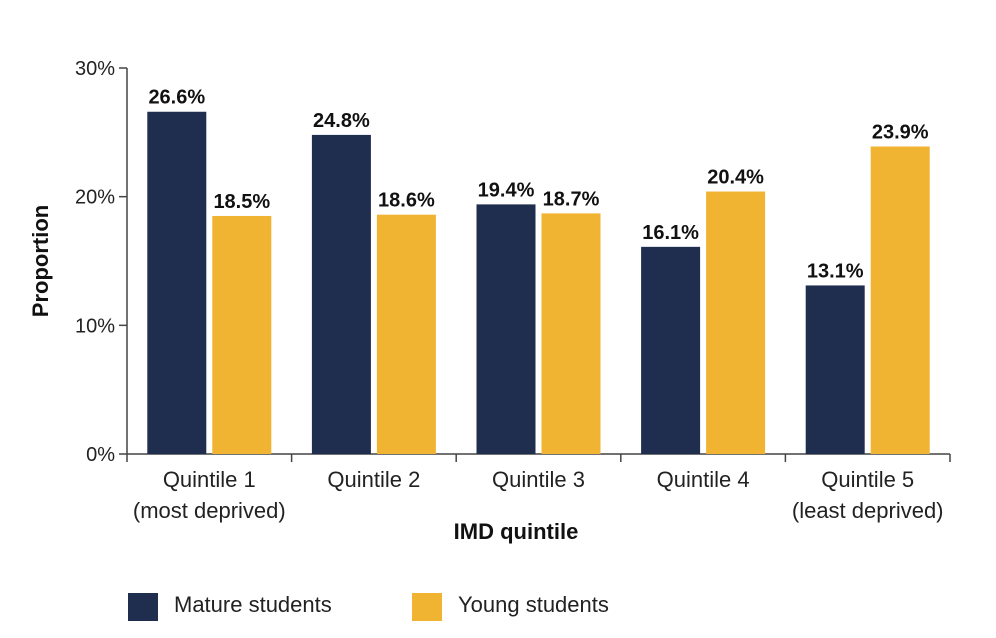 Image resolution: width=996 pixels, height=638 pixels. I want to click on y-axis: 0% 10% 20% 30%, so click(101, 262).